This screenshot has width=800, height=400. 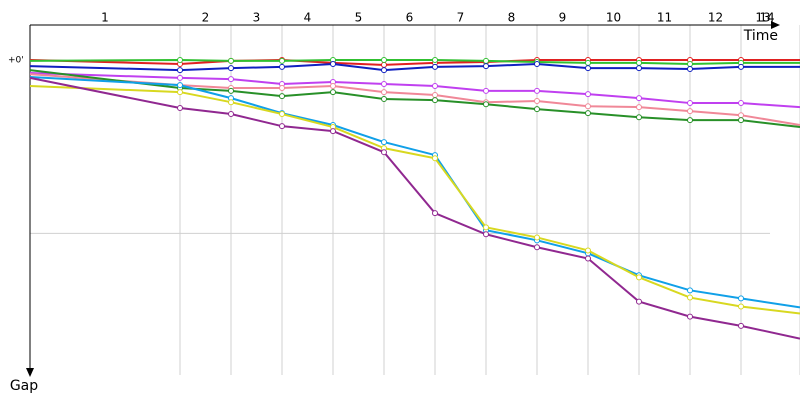 What do you see at coordinates (30, 372) in the screenshot?
I see `y-axis-arrow` at bounding box center [30, 372].